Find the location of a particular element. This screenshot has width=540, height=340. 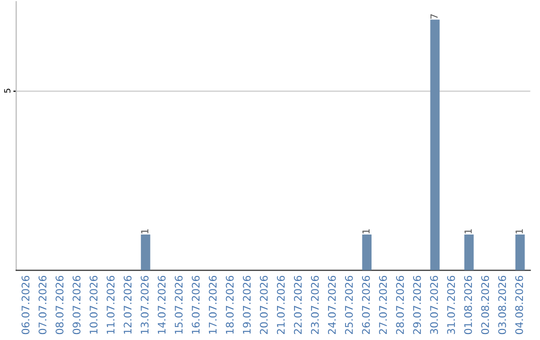

x-tick-label: 23.07.2026 is located at coordinates (314, 305).